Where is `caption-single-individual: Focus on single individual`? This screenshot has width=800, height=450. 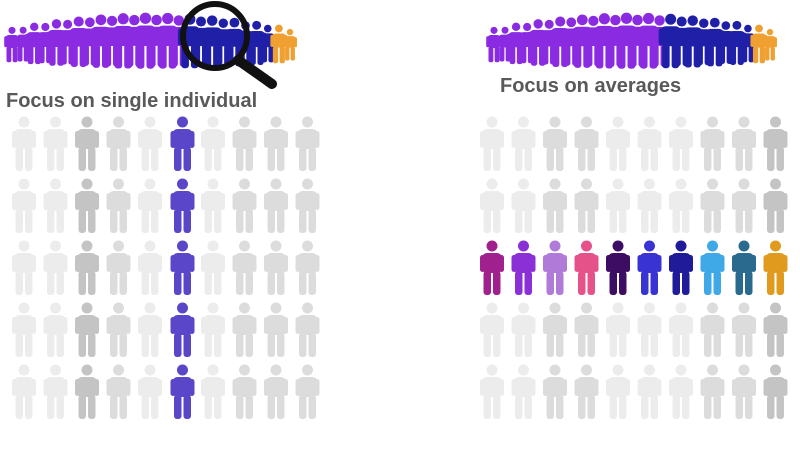
caption-single-individual: Focus on single individual is located at coordinates (132, 101).